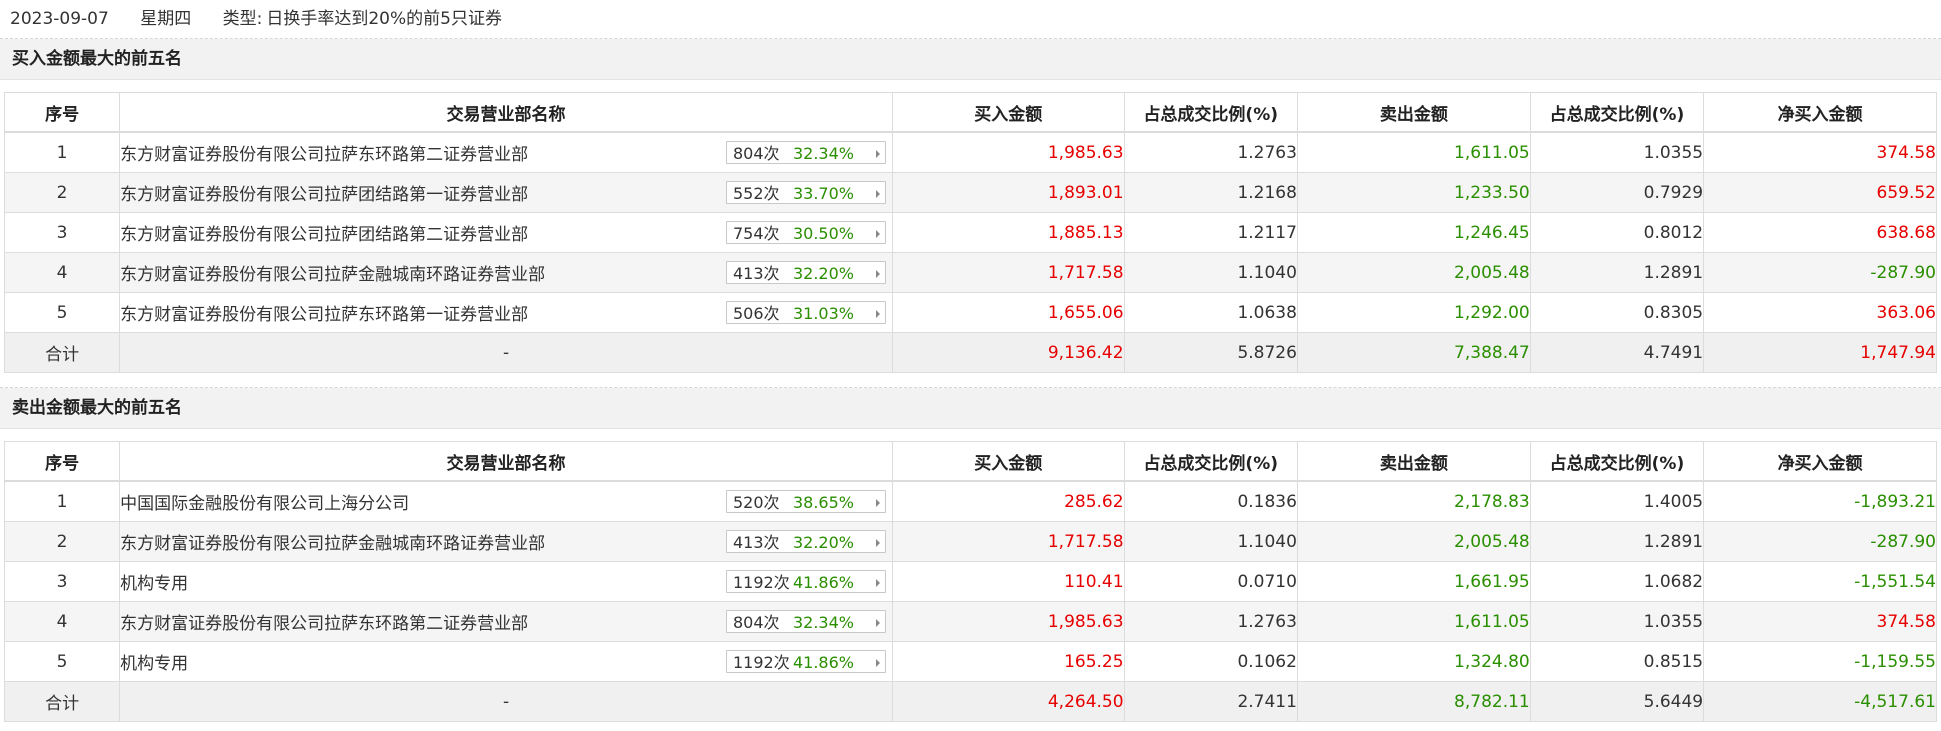  I want to click on total-net-buy-amount: 1,747.94, so click(1820, 352).